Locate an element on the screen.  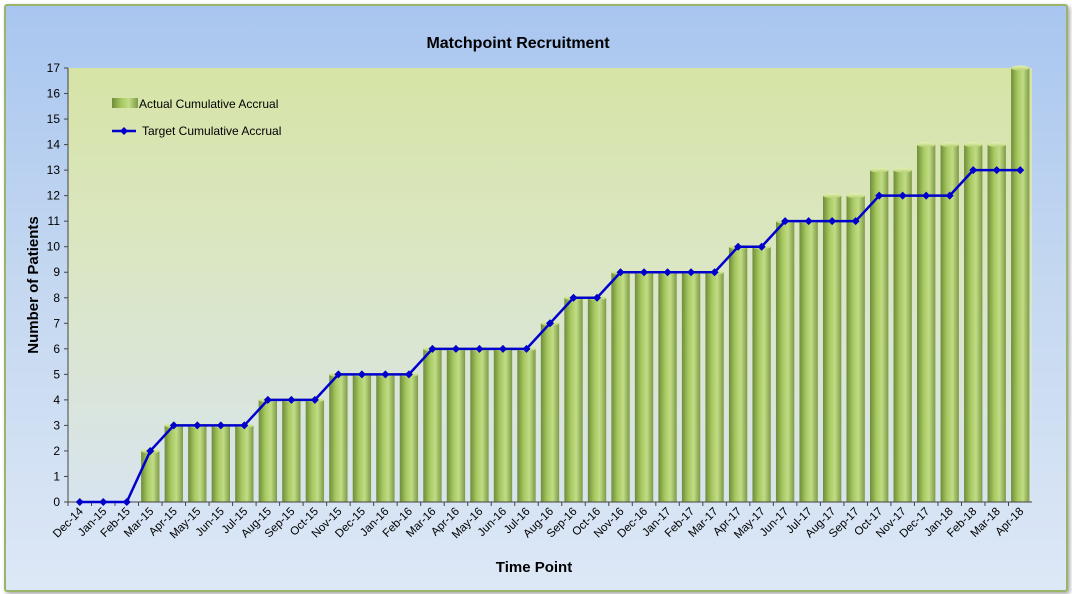
legend-label-actual: Actual Cumulative Accrual is located at coordinates (208, 104).